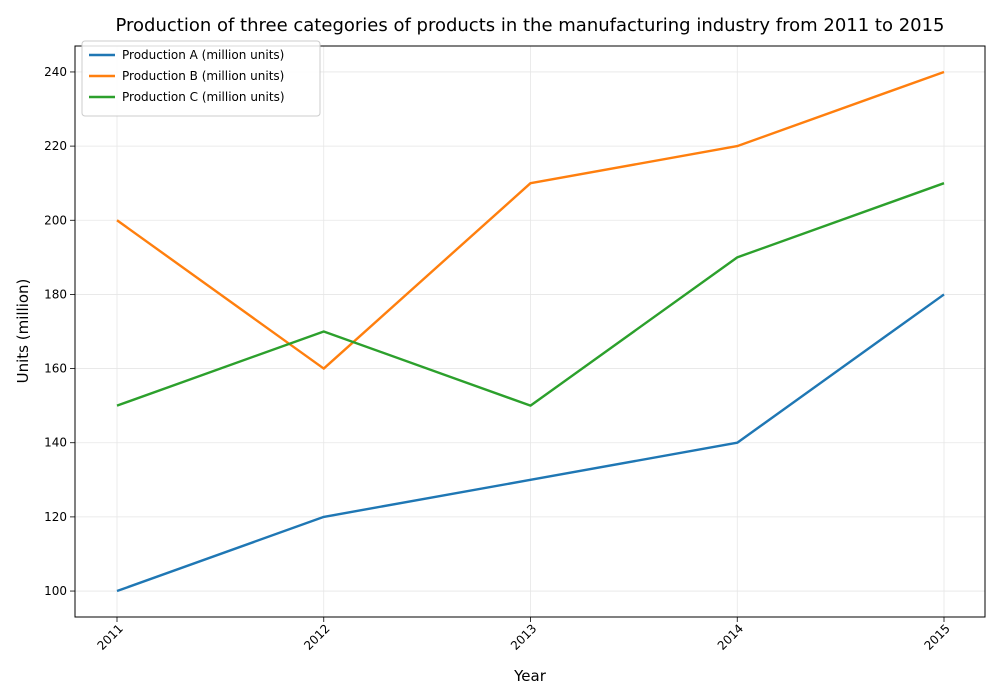 The height and width of the screenshot is (700, 1000). I want to click on y-tick-label: 200, so click(55, 220).